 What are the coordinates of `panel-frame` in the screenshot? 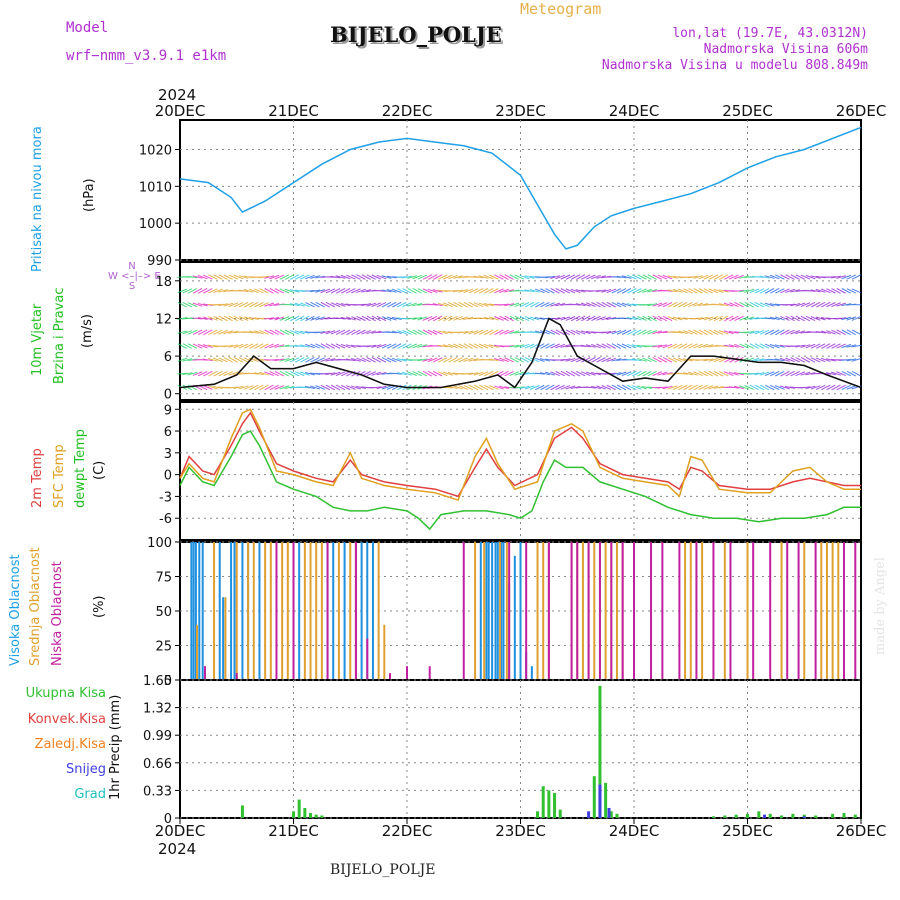 It's located at (520, 749).